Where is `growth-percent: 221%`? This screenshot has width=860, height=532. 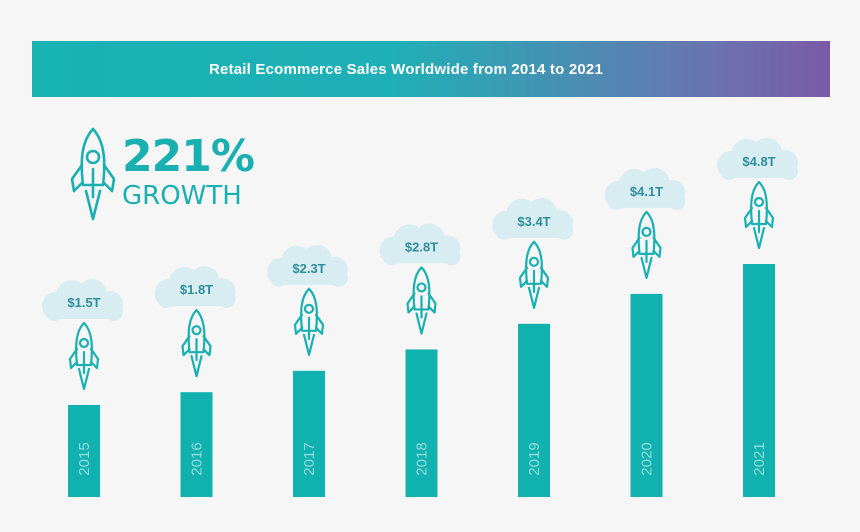
growth-percent: 221% is located at coordinates (188, 156).